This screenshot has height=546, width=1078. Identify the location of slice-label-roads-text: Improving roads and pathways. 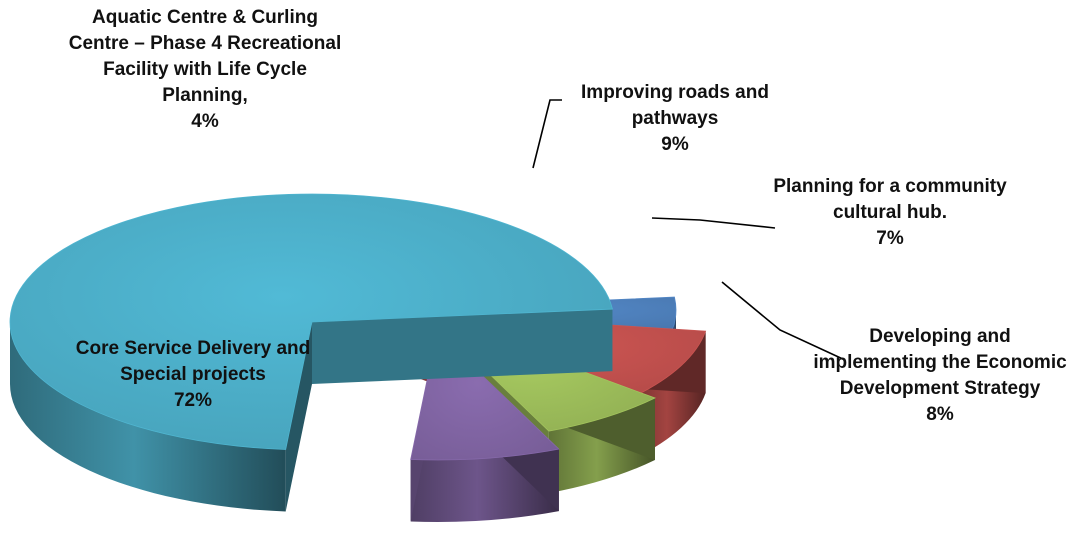
(675, 106).